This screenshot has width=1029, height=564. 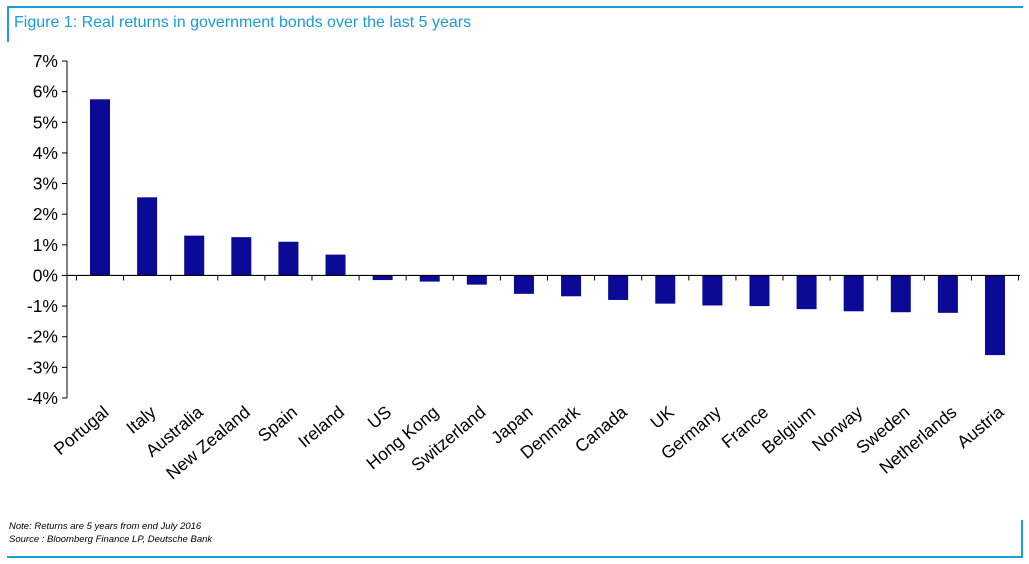 I want to click on y-tick-label: 3%, so click(x=45, y=184).